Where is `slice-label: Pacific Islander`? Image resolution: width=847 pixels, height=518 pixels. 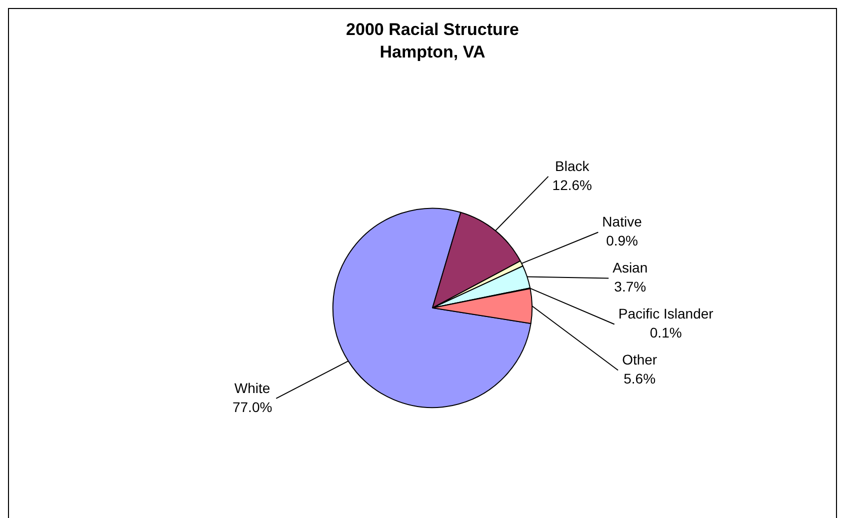
slice-label: Pacific Islander is located at coordinates (666, 314).